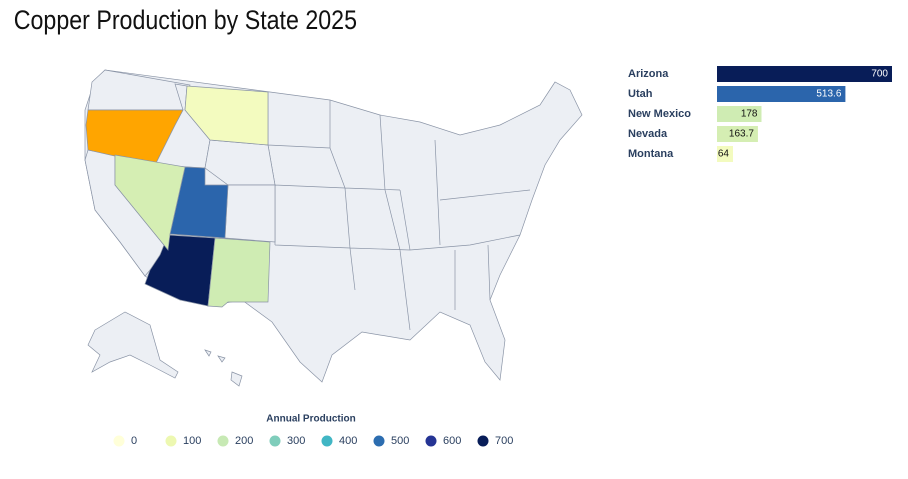  What do you see at coordinates (223, 368) in the screenshot?
I see `state-hawaii` at bounding box center [223, 368].